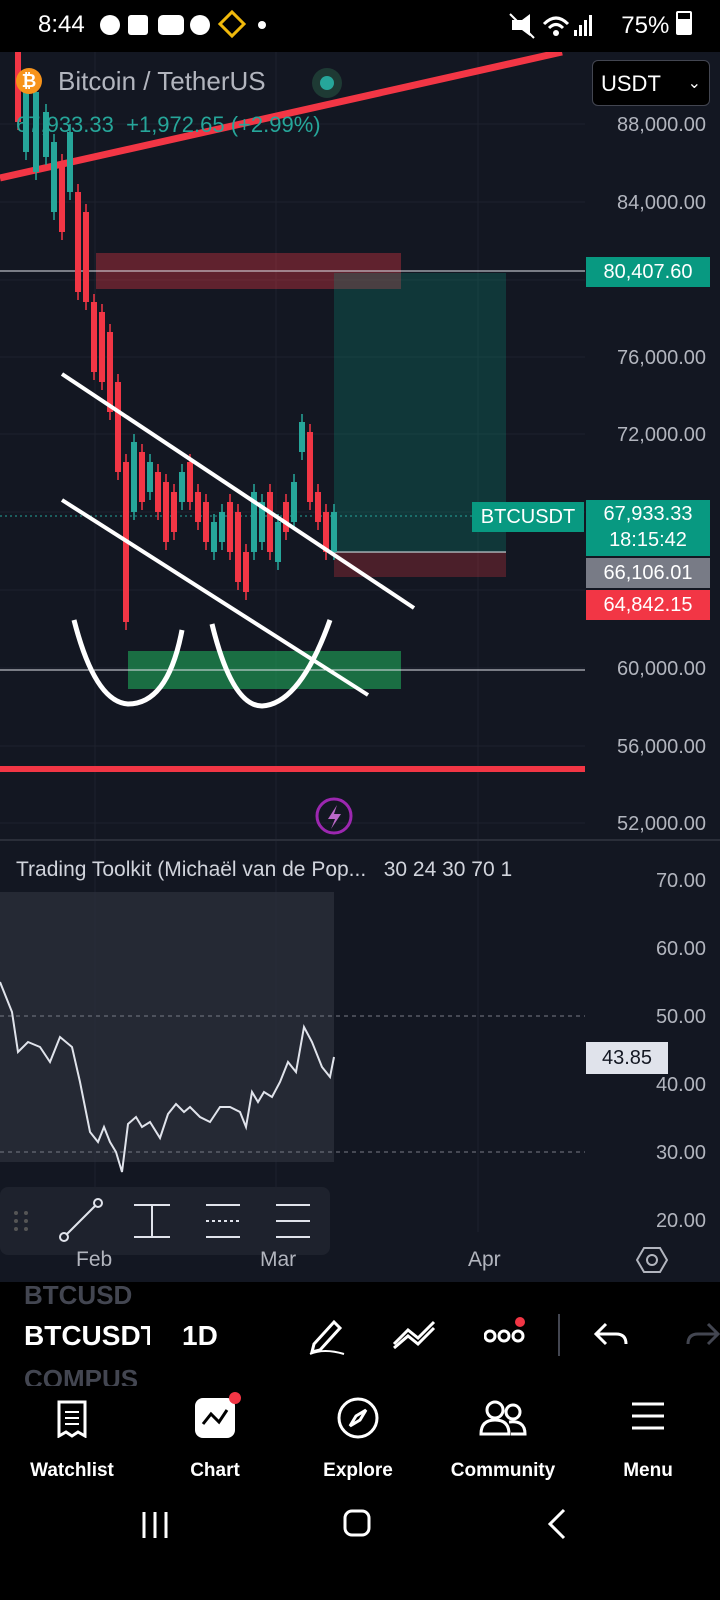 This screenshot has width=720, height=1600. Describe the element at coordinates (648, 1442) in the screenshot. I see `nav-menu: Menu` at that location.